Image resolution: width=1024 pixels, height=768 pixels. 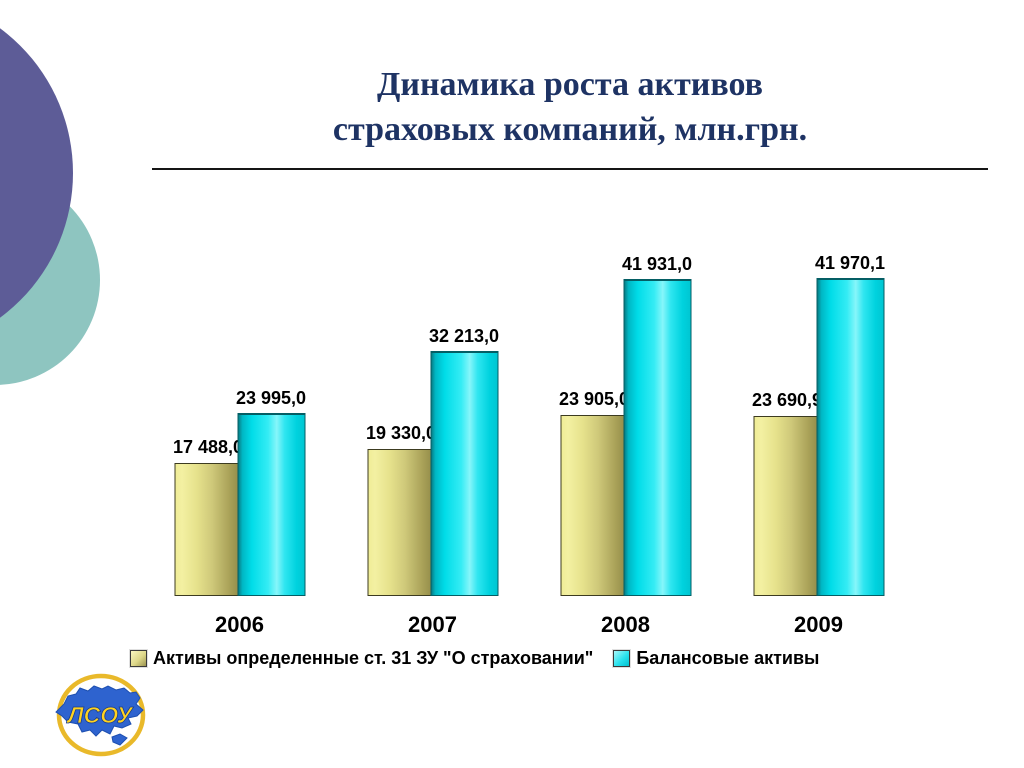 What do you see at coordinates (657, 437) in the screenshot?
I see `bar-rect-2008-balance` at bounding box center [657, 437].